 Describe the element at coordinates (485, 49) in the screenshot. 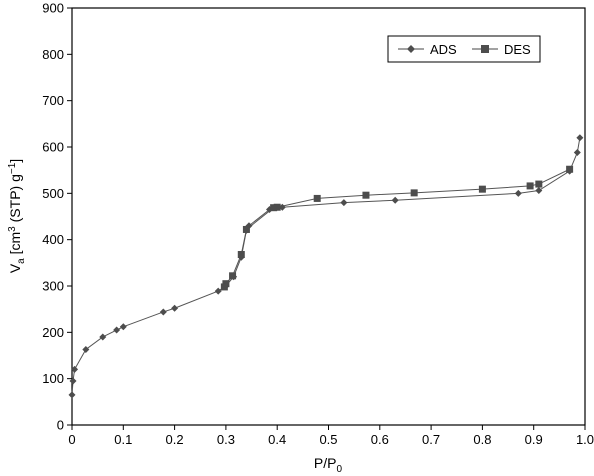

I see `legend-des-square-icon` at that location.